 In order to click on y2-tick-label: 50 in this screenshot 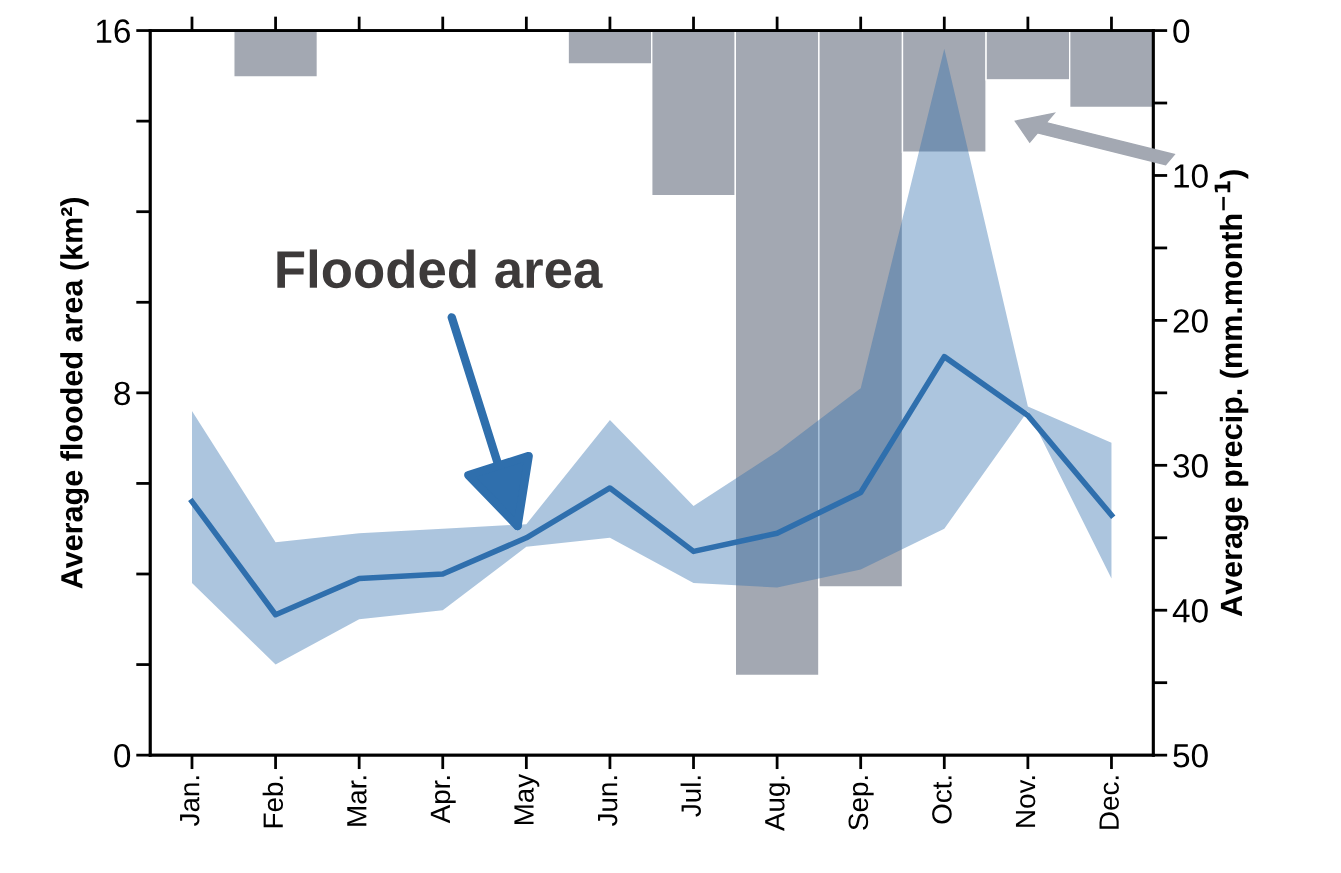, I will do `click(1190, 755)`.